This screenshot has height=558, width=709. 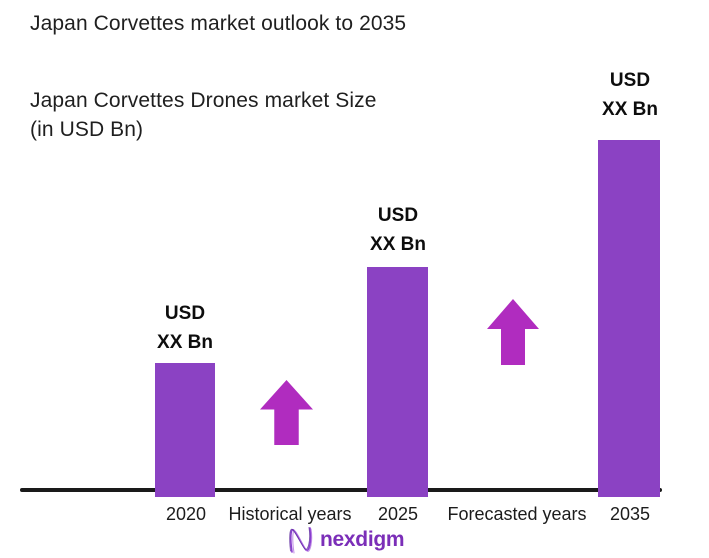 I want to click on bar-2020, so click(x=185, y=430).